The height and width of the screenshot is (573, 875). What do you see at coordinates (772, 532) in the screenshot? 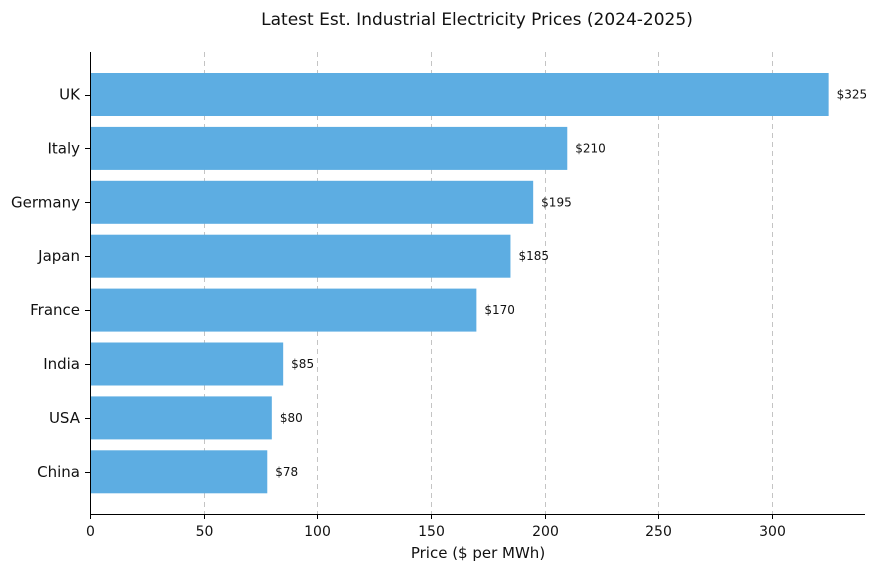
I see `x-tick-label: 300` at bounding box center [772, 532].